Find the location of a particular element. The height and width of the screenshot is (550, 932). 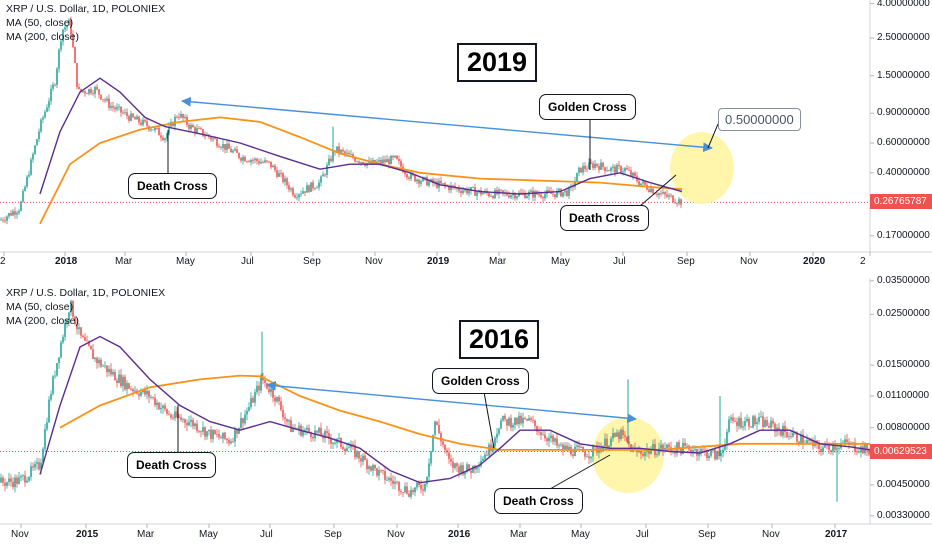

pointer-bottom-gc is located at coordinates (489, 420).